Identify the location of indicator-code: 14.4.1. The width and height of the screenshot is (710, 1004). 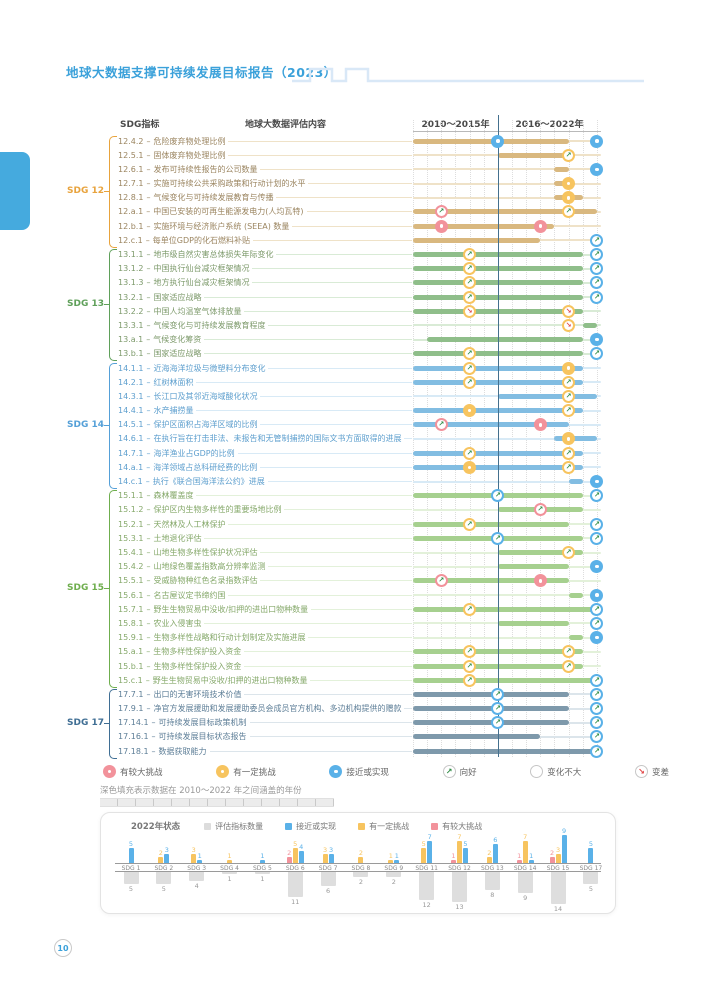
(131, 411).